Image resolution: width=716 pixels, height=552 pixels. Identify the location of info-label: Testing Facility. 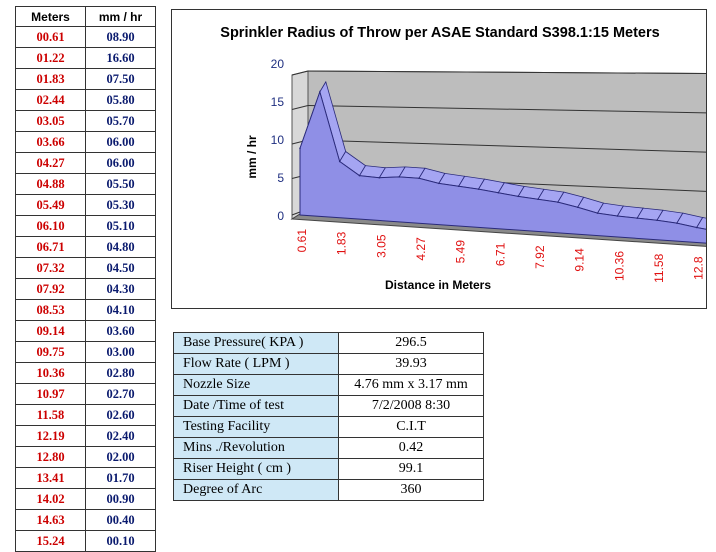
(256, 427).